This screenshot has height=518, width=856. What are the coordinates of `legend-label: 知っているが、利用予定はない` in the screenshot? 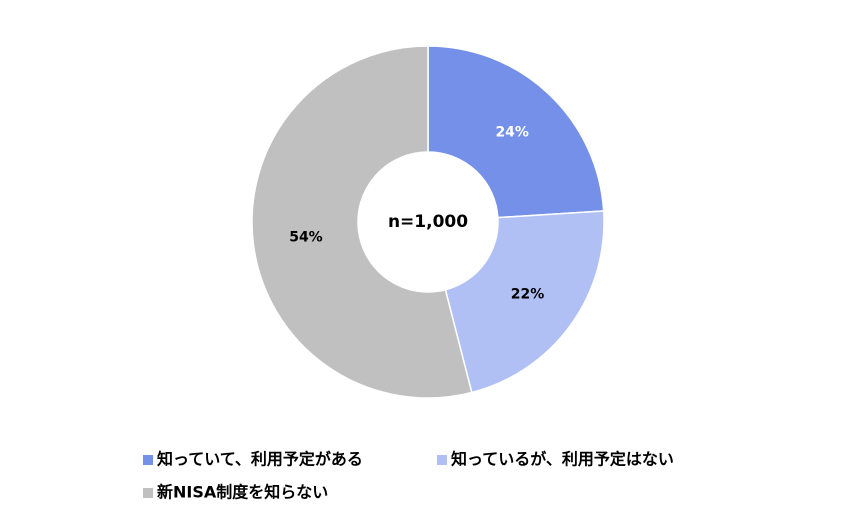 It's located at (562, 459).